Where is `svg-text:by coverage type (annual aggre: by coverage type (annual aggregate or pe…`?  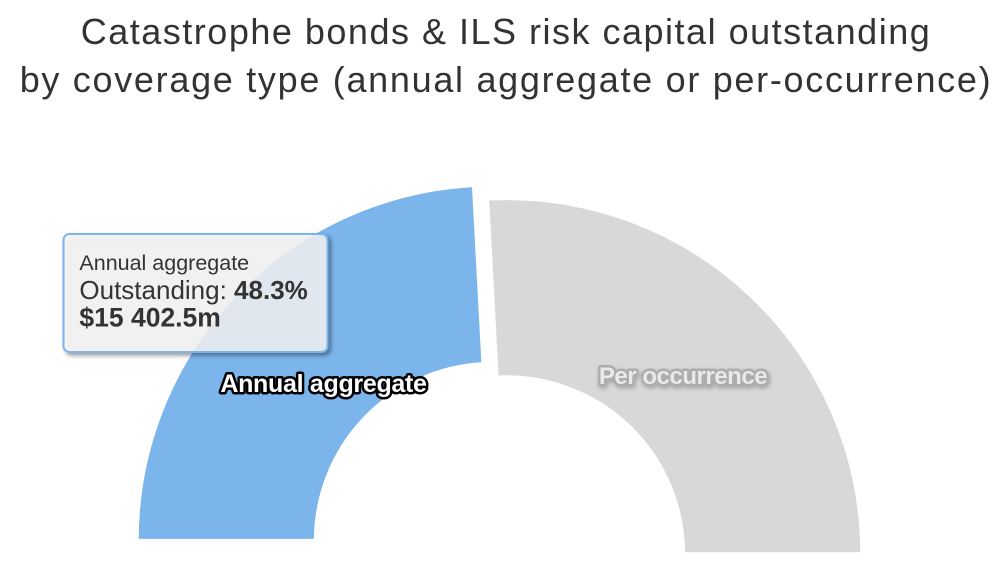
svg-text:by coverage type (annual aggre: by coverage type (annual aggregate or pe… is located at coordinates (506, 79).